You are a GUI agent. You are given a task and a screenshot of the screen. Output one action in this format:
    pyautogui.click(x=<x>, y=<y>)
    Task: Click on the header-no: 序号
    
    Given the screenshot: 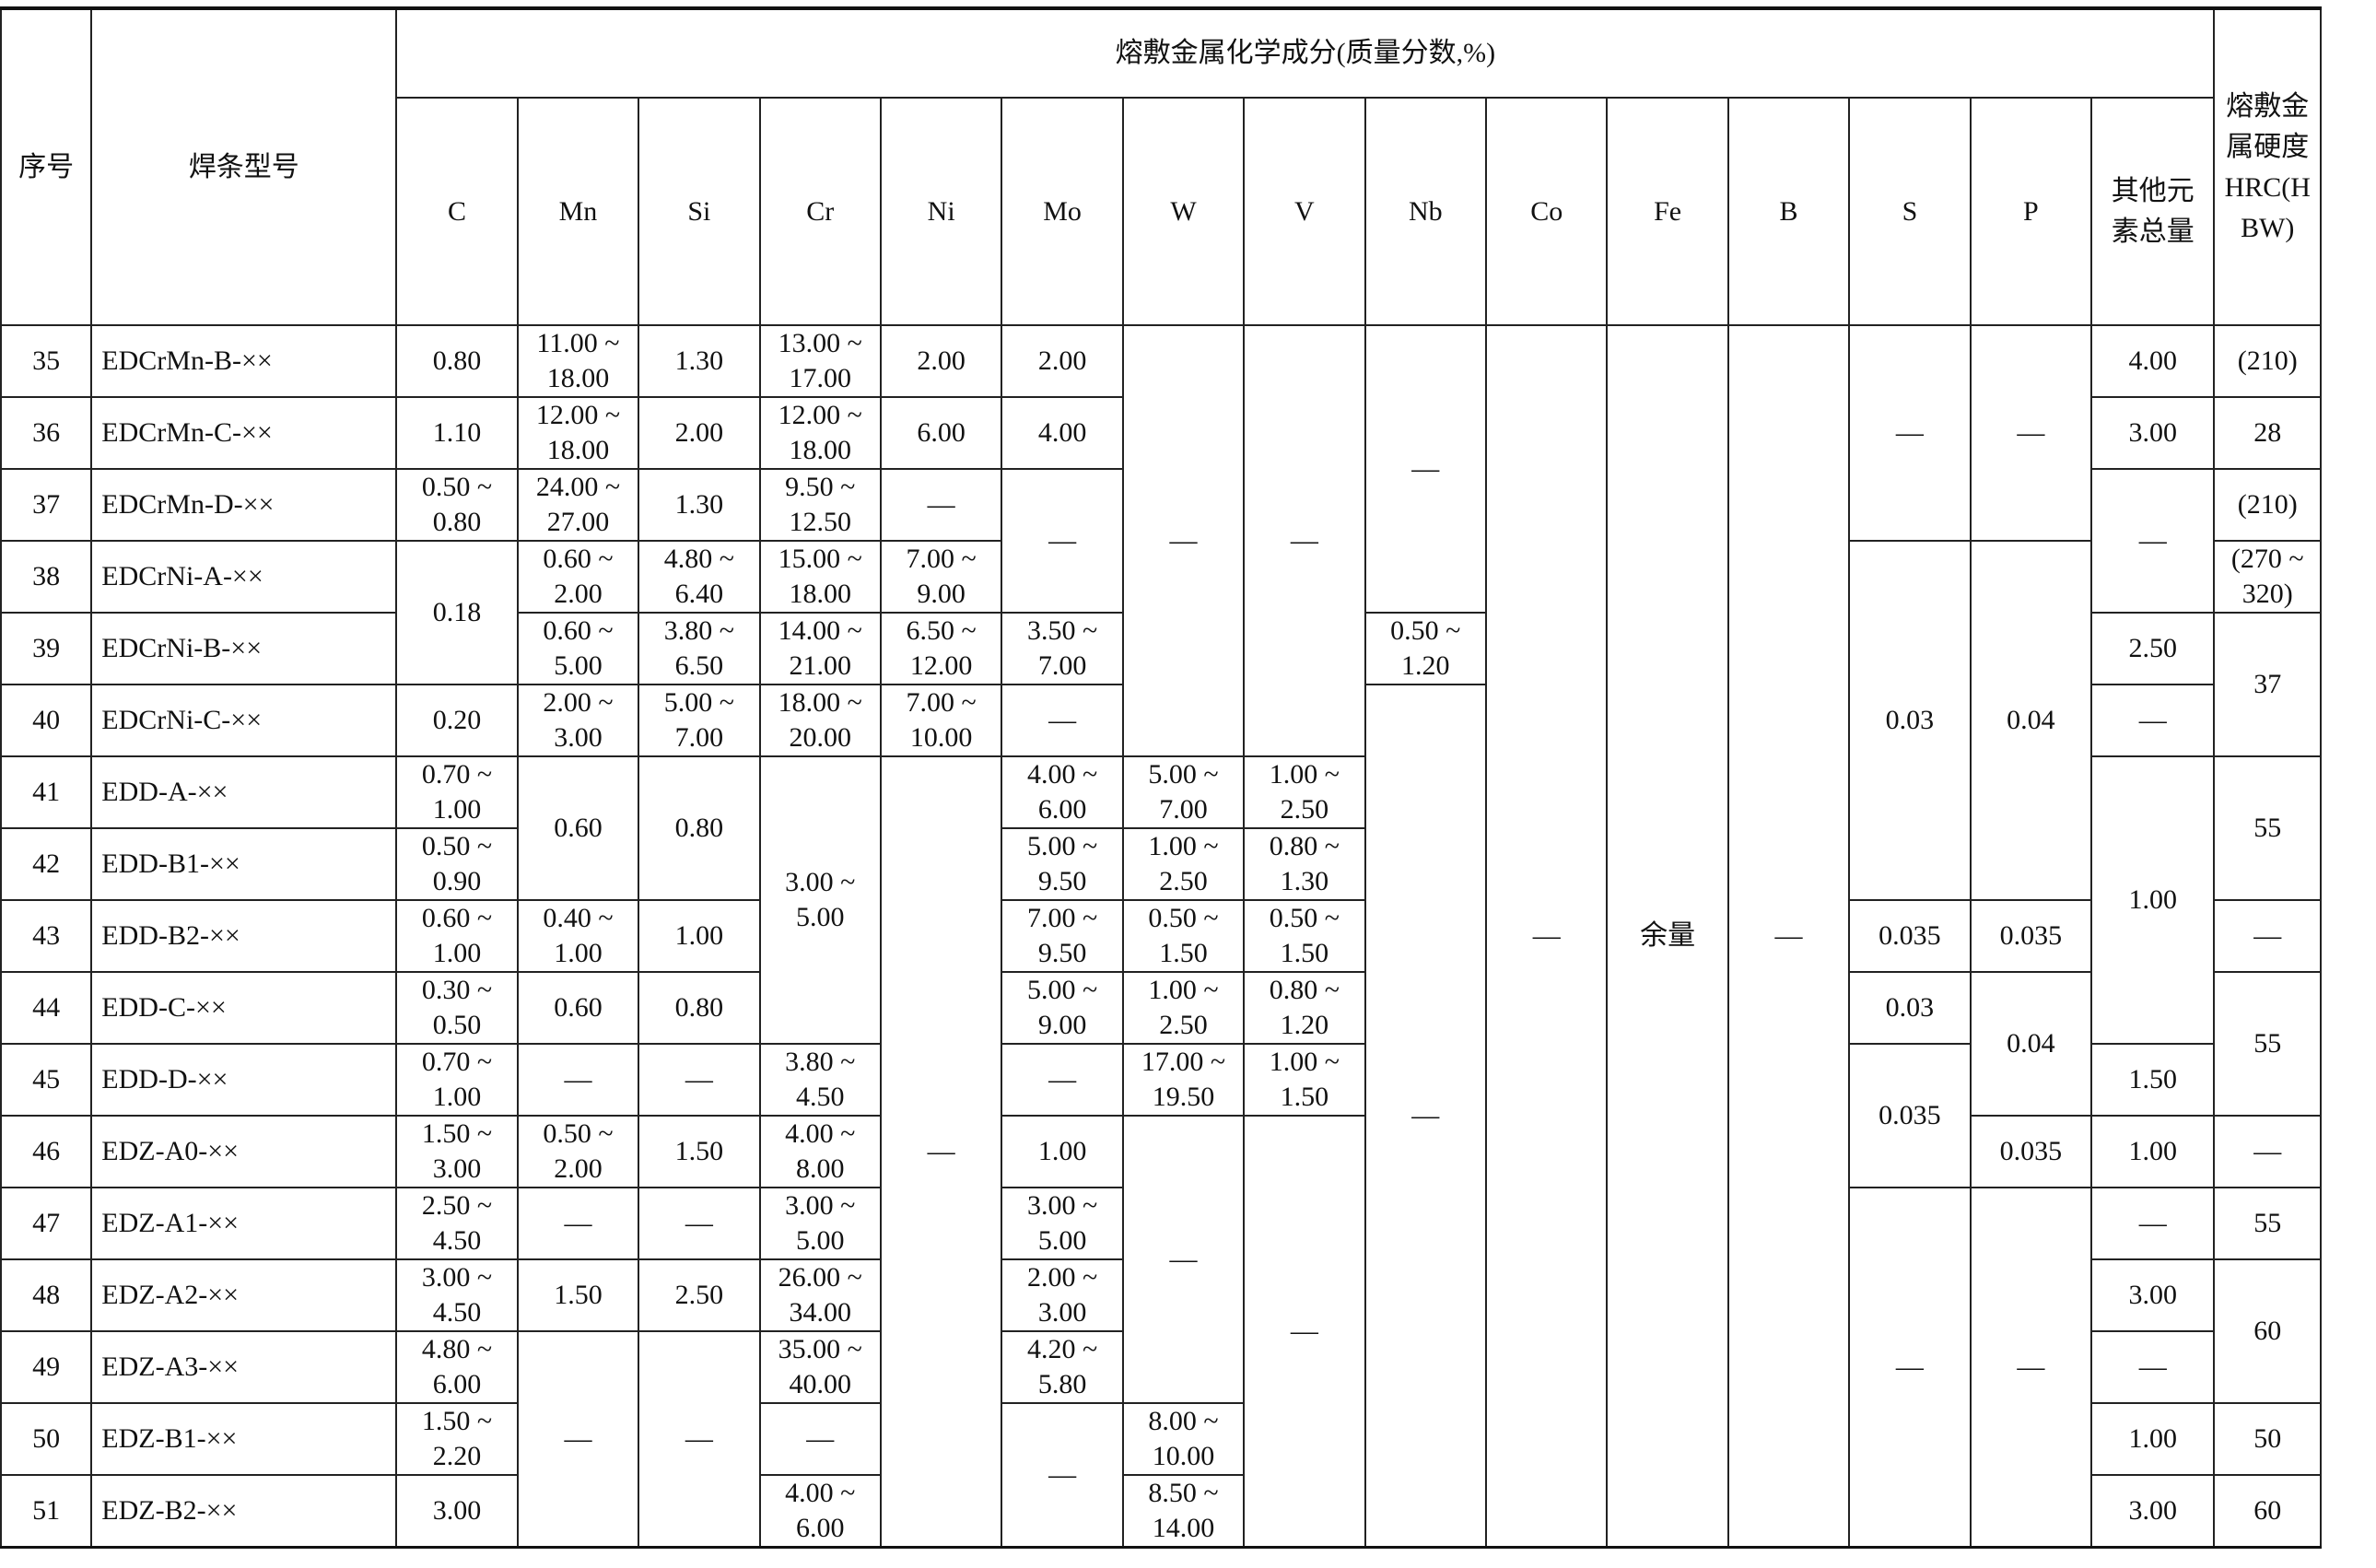 What is the action you would take?
    pyautogui.click(x=46, y=167)
    